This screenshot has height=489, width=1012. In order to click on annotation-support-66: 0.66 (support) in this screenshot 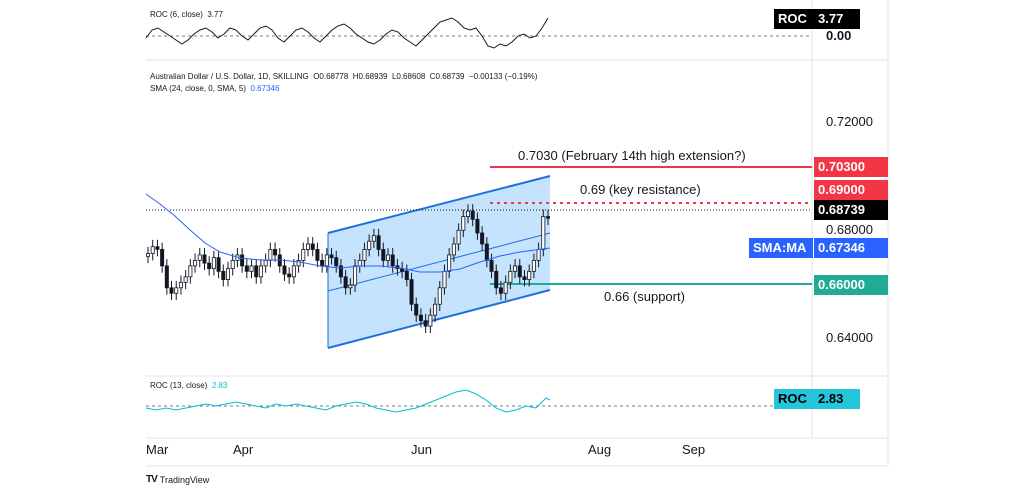, I will do `click(644, 296)`.